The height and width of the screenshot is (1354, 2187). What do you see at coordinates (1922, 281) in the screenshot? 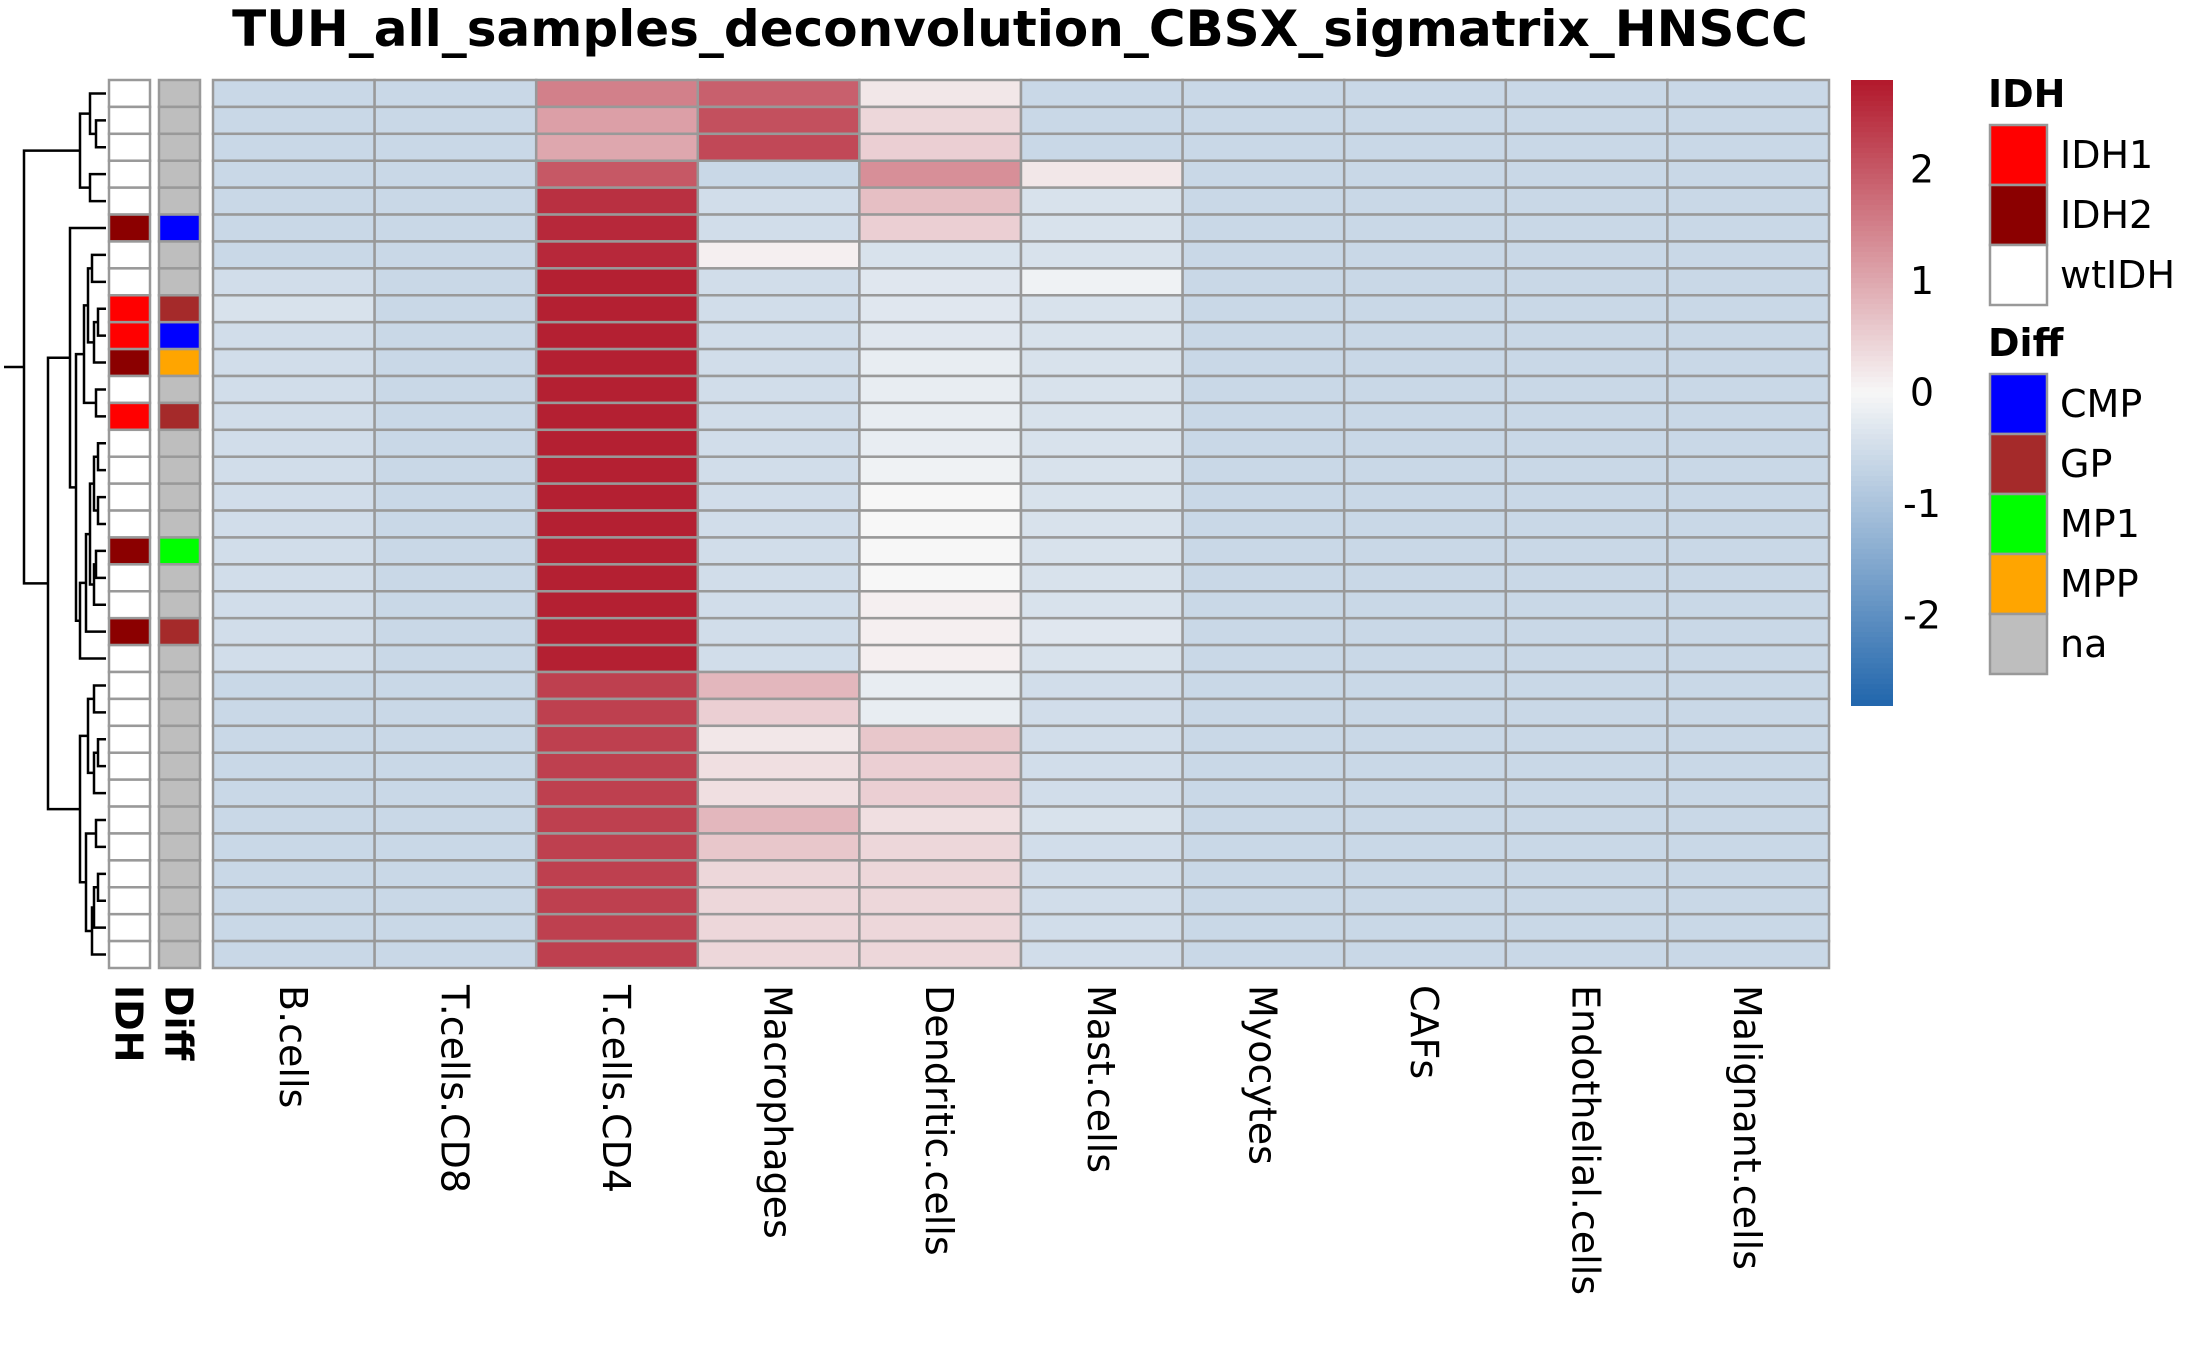
I see `colorbar-tick-label: 1` at bounding box center [1922, 281].